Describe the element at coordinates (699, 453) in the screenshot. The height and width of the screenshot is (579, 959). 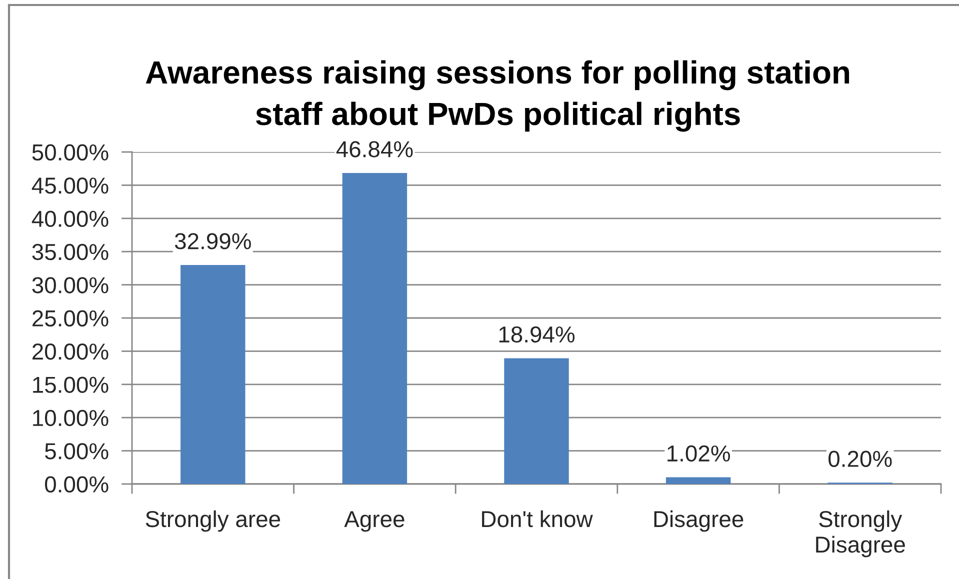
I see `data-label: 1.02%` at that location.